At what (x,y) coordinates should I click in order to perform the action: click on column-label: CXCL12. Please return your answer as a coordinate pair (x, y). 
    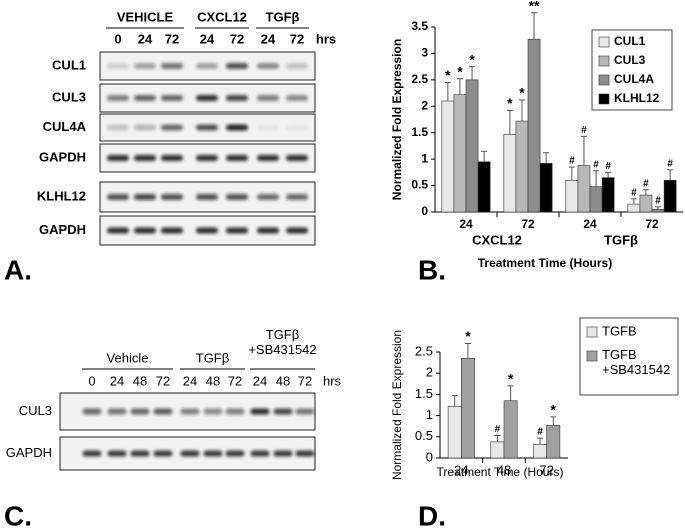
    Looking at the image, I should click on (222, 16).